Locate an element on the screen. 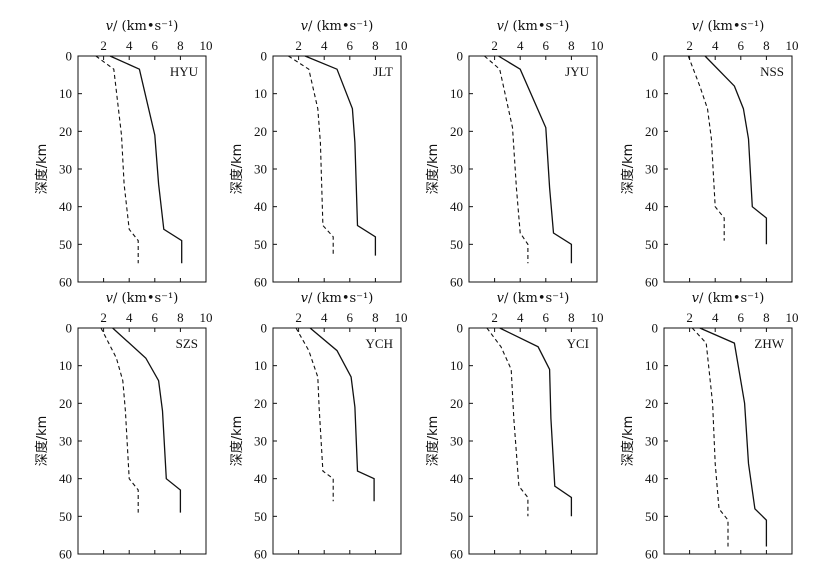  panel-jyu: v/ (km•s⁻¹) 2 4 6 8 10 0 10 20 30 40 50 60 深度/km JYU is located at coordinates (514, 154).